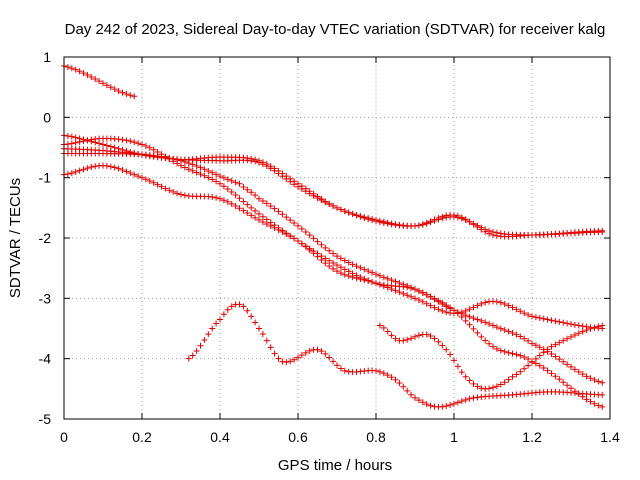  I want to click on x-tick-label: 1.4, so click(610, 437).